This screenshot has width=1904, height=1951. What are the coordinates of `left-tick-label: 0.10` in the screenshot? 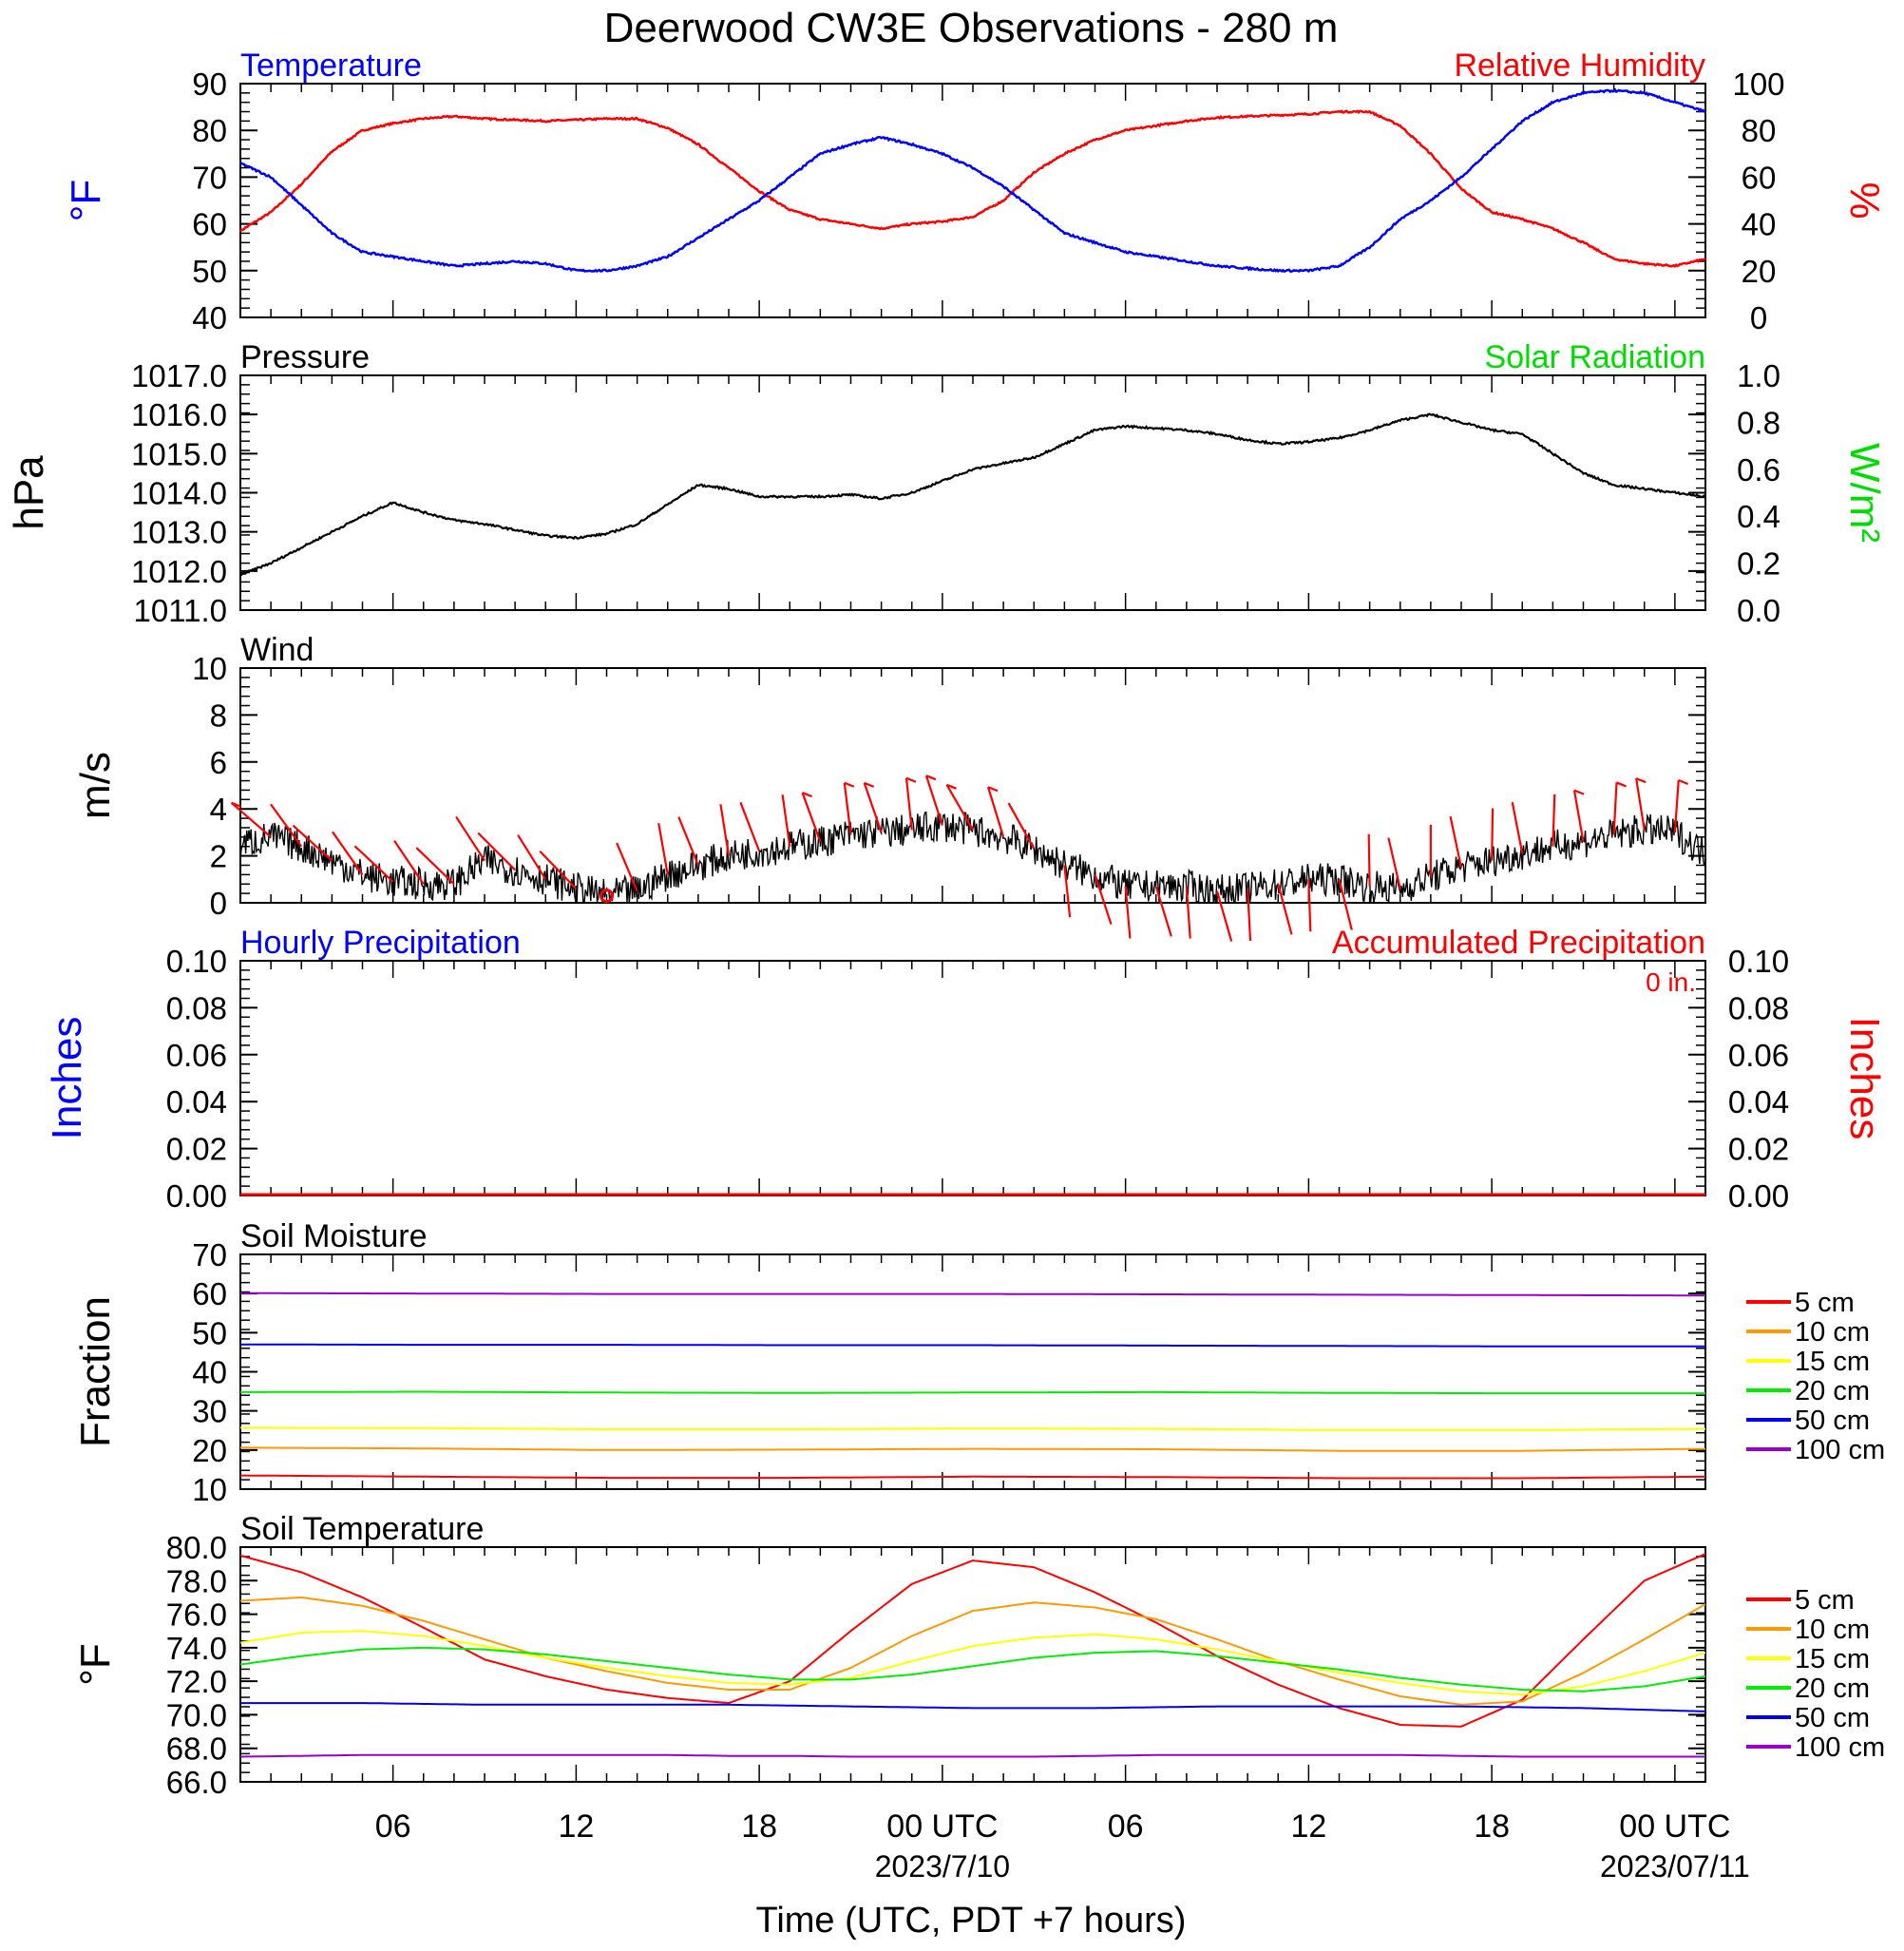 It's located at (196, 962).